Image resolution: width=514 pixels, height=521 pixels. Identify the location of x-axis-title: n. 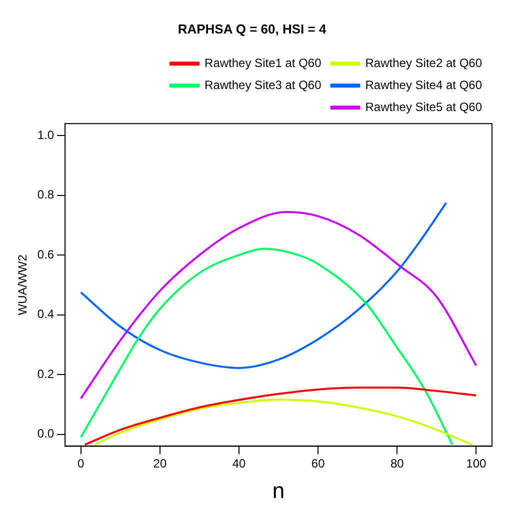
(278, 490).